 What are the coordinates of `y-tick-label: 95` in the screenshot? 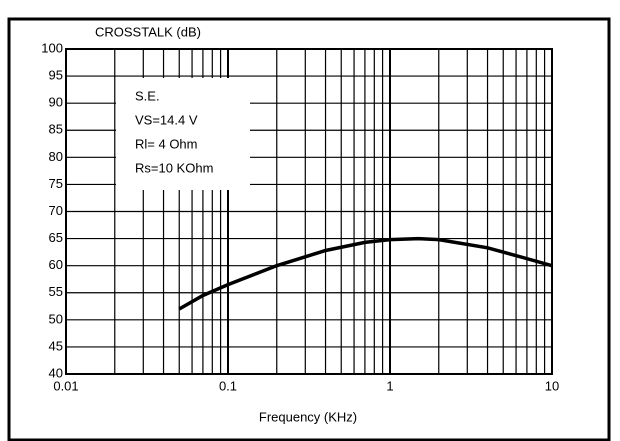 It's located at (56, 75).